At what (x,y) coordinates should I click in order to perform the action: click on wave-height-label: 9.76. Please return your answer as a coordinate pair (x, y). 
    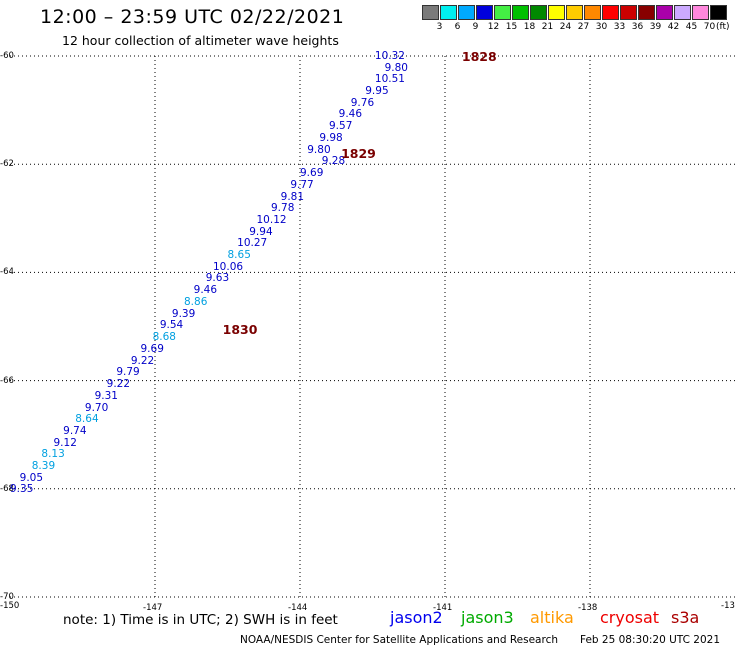
    Looking at the image, I should click on (362, 102).